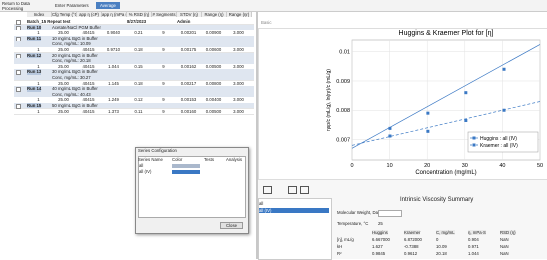  Describe the element at coordinates (441, 246) in the screenshot. I see `summary-cell: 10.09` at that location.